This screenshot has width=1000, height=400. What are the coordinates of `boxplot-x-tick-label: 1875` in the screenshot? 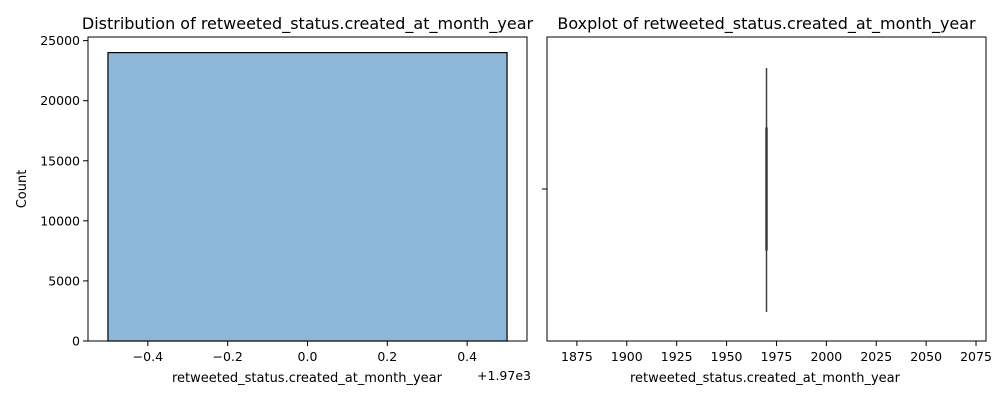 It's located at (577, 356).